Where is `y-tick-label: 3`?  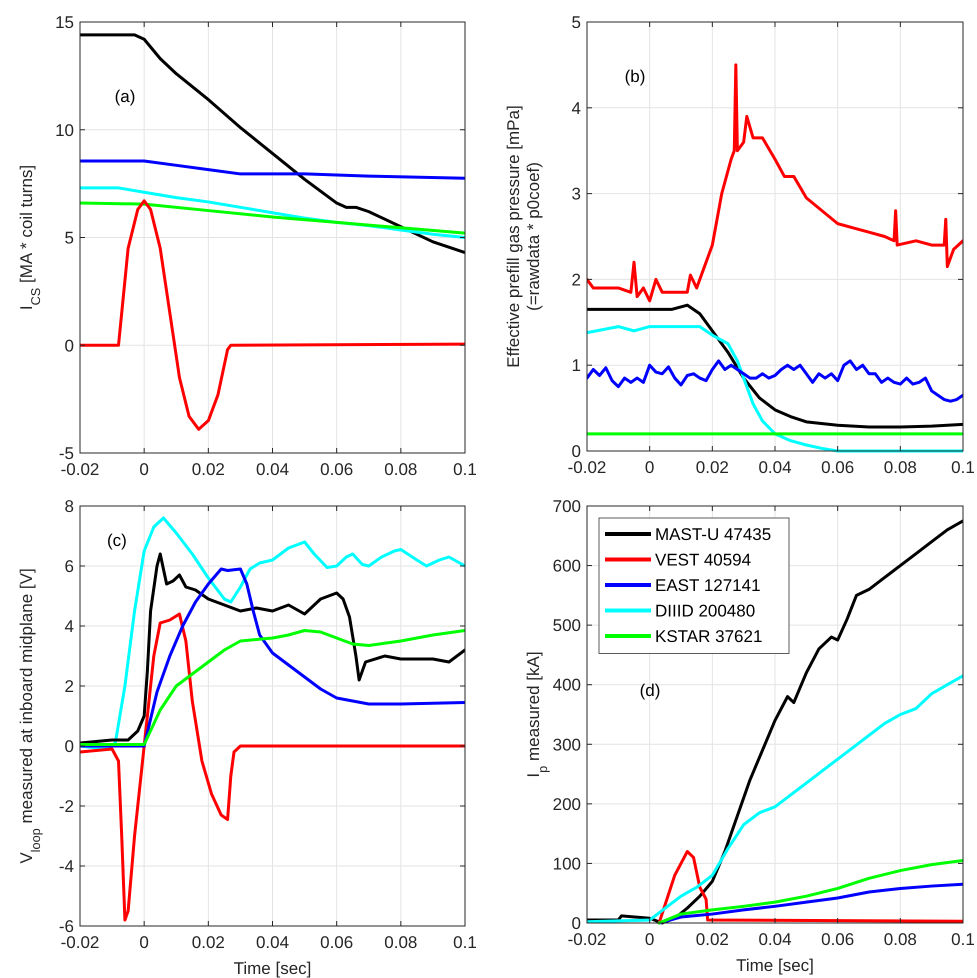
y-tick-label: 3 is located at coordinates (576, 194).